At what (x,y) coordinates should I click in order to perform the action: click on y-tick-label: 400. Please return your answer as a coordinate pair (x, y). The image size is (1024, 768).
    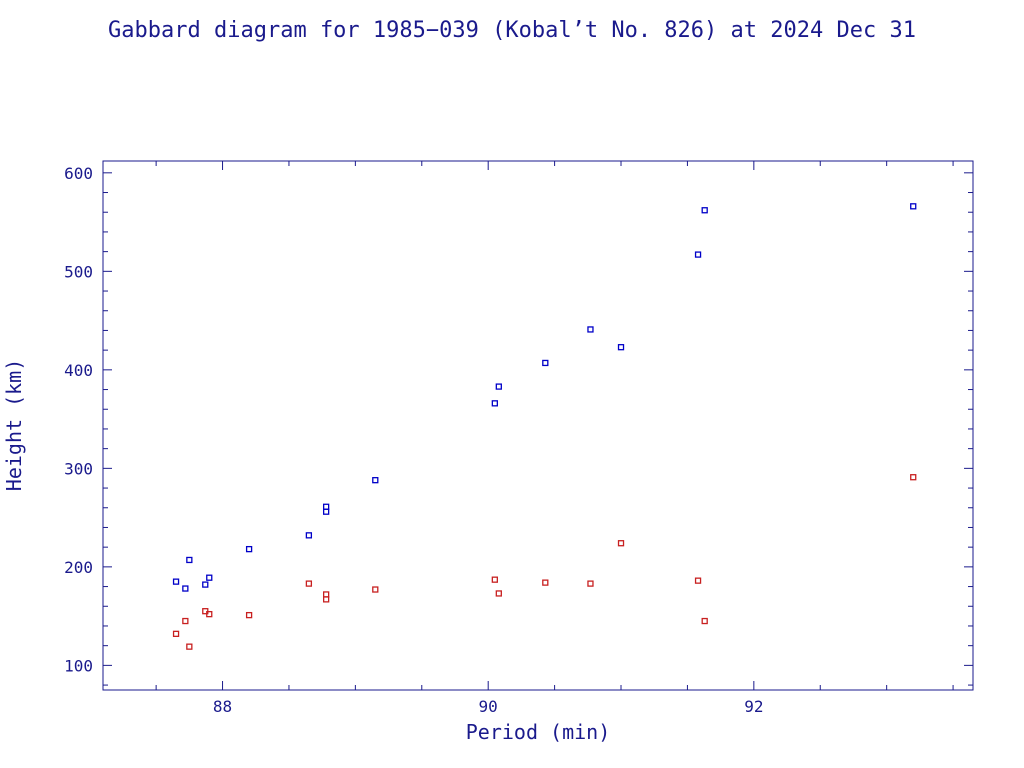
    Looking at the image, I should click on (78, 370).